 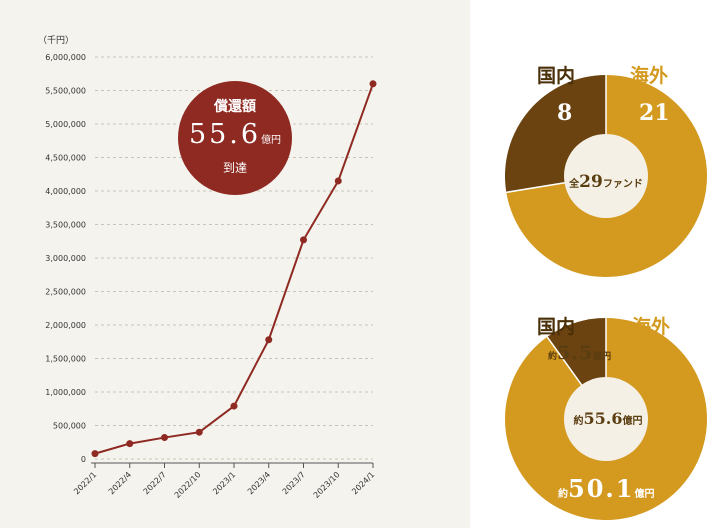 What do you see at coordinates (327, 485) in the screenshot?
I see `x-tick-label: 2023/10` at bounding box center [327, 485].